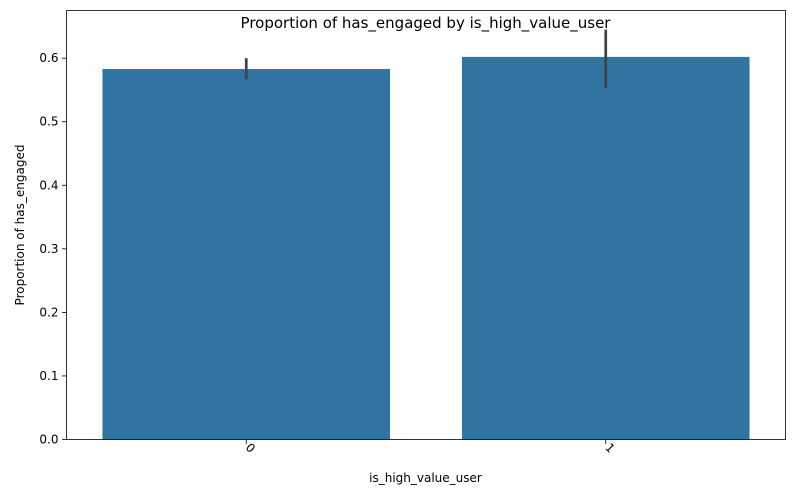 The width and height of the screenshot is (800, 500). Describe the element at coordinates (425, 478) in the screenshot. I see `x-axis-label: is_high_value_user` at that location.